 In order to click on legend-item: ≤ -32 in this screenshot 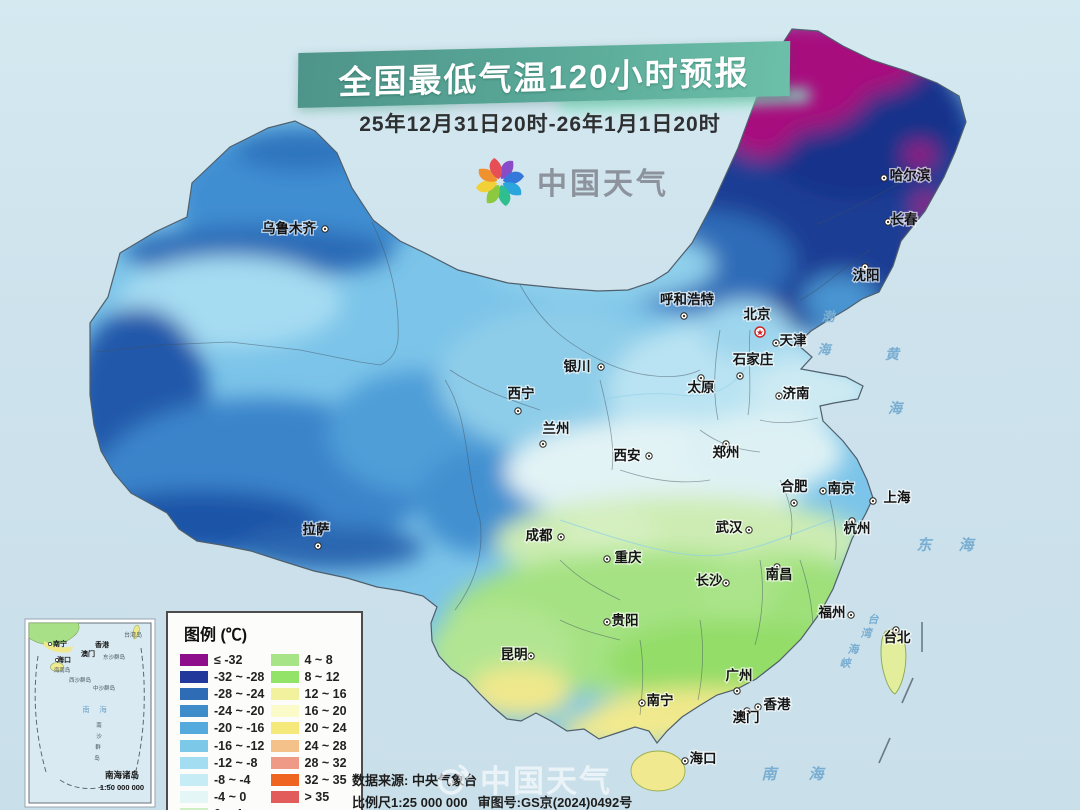, I will do `click(225, 659)`.